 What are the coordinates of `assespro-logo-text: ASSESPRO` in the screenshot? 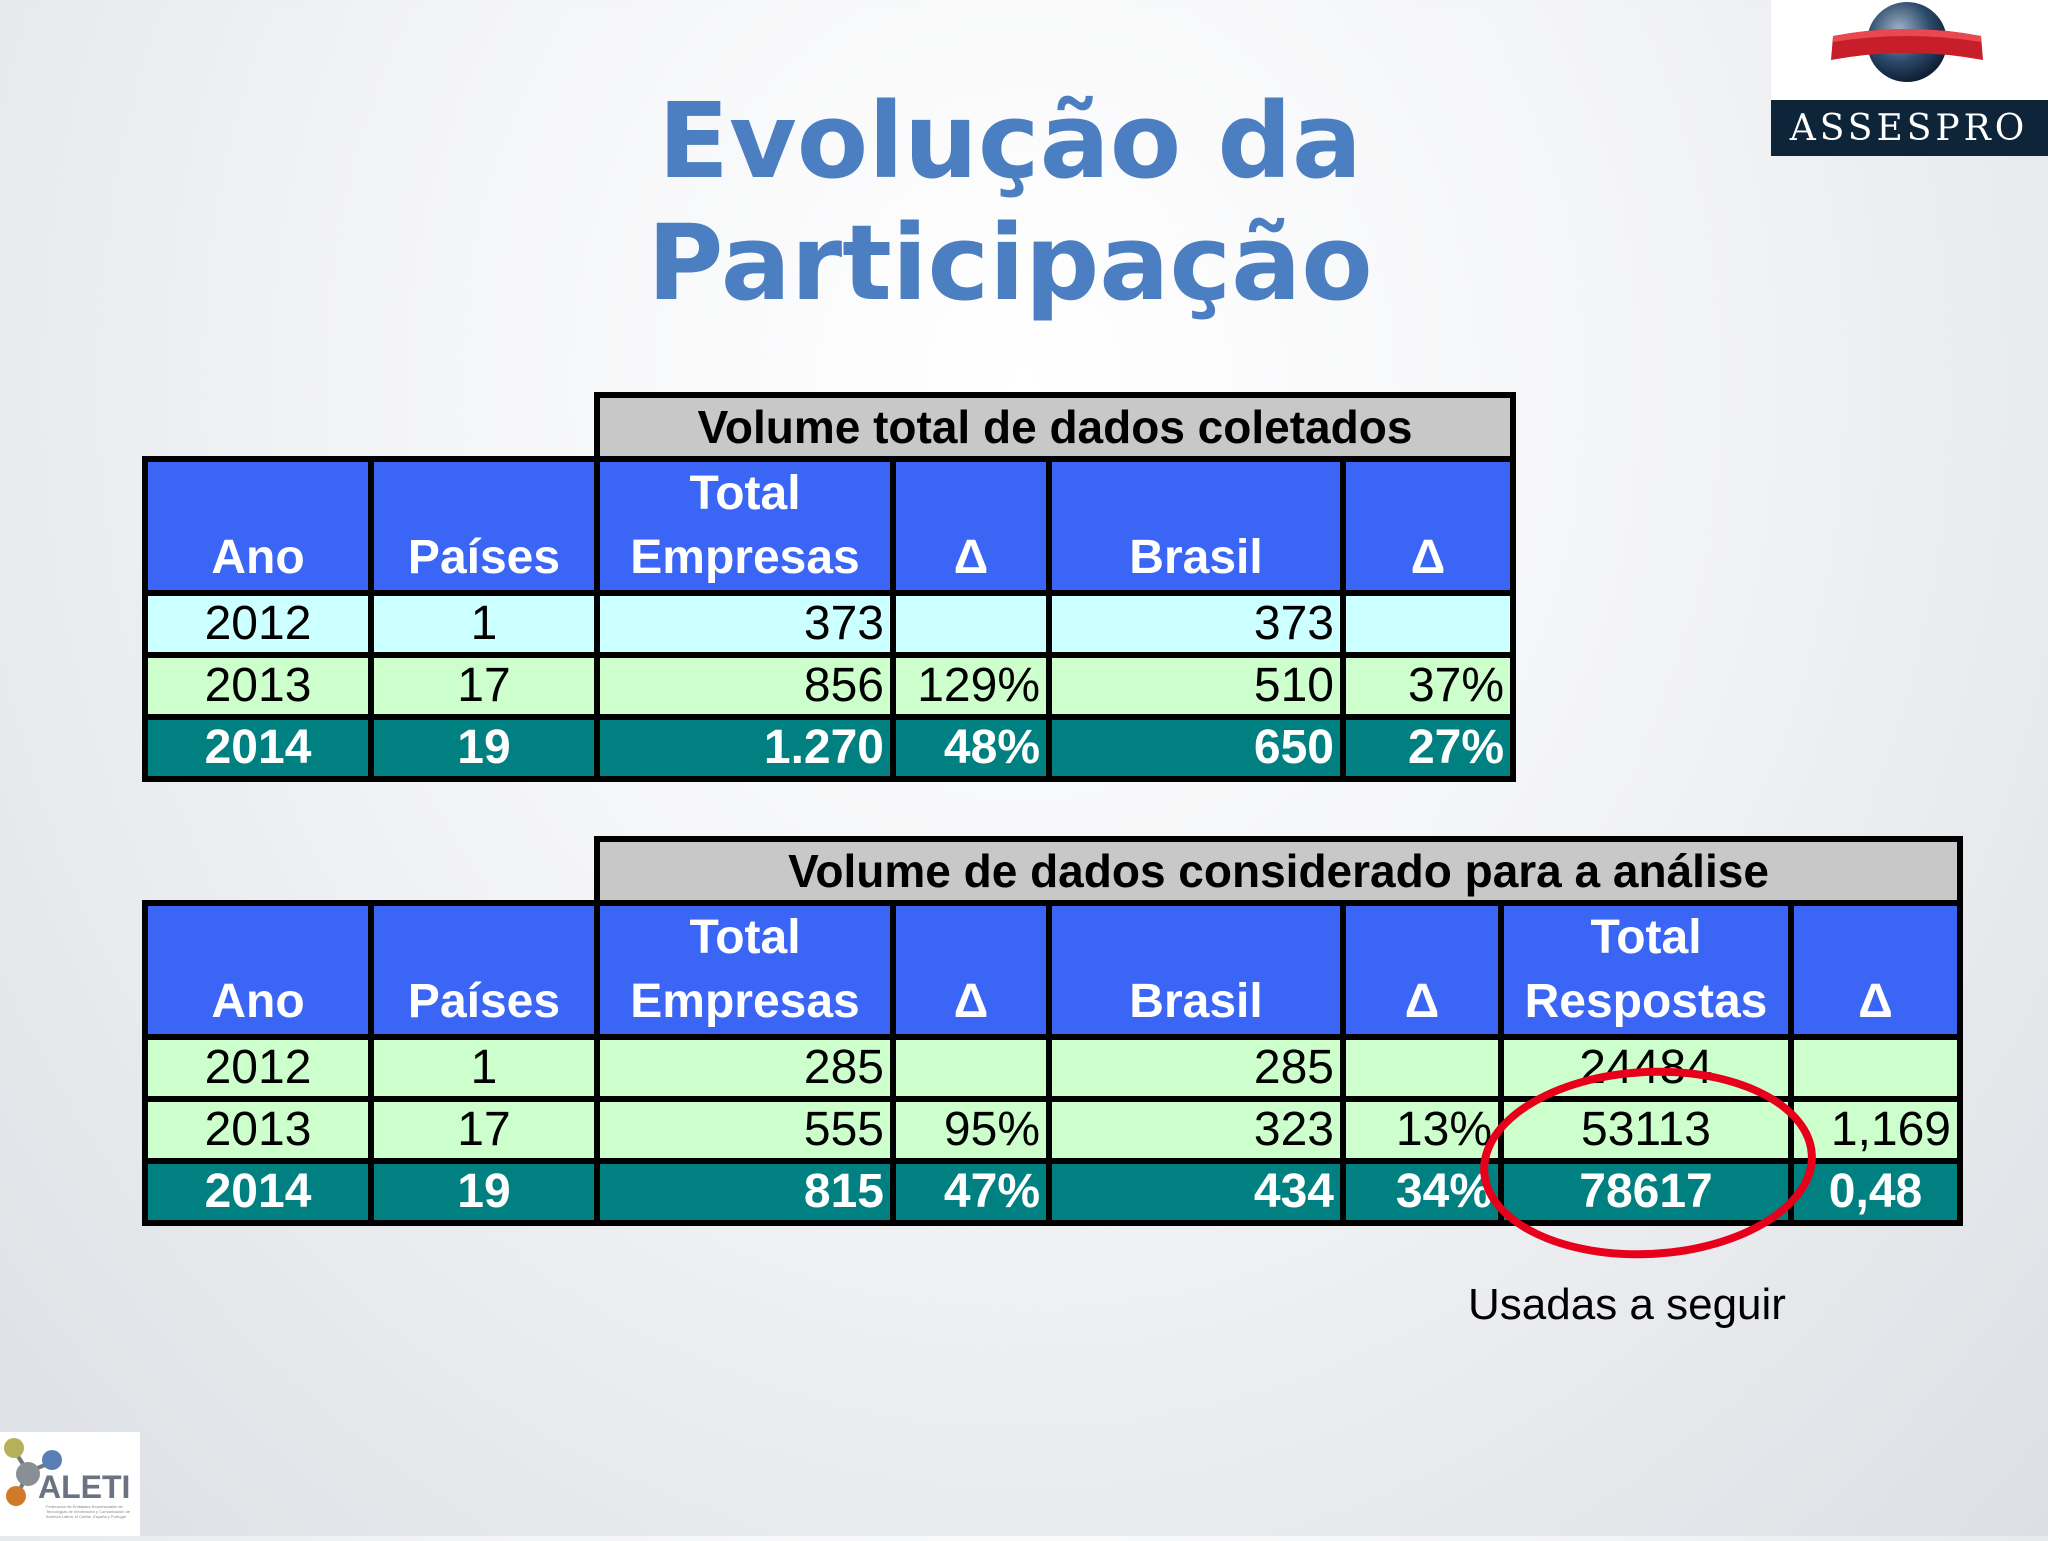 It's located at (1908, 128).